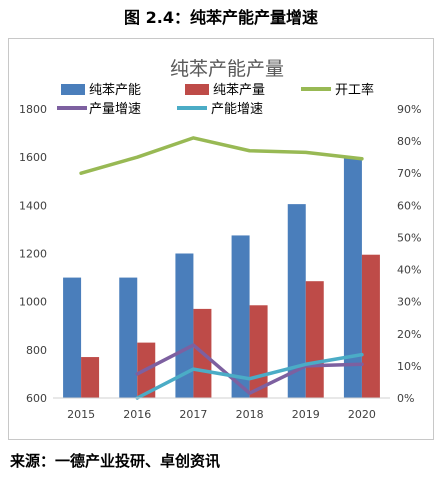 The height and width of the screenshot is (479, 442). Describe the element at coordinates (221, 17) in the screenshot. I see `figure-title: 图 2.4：纯苯产能产量增速` at that location.